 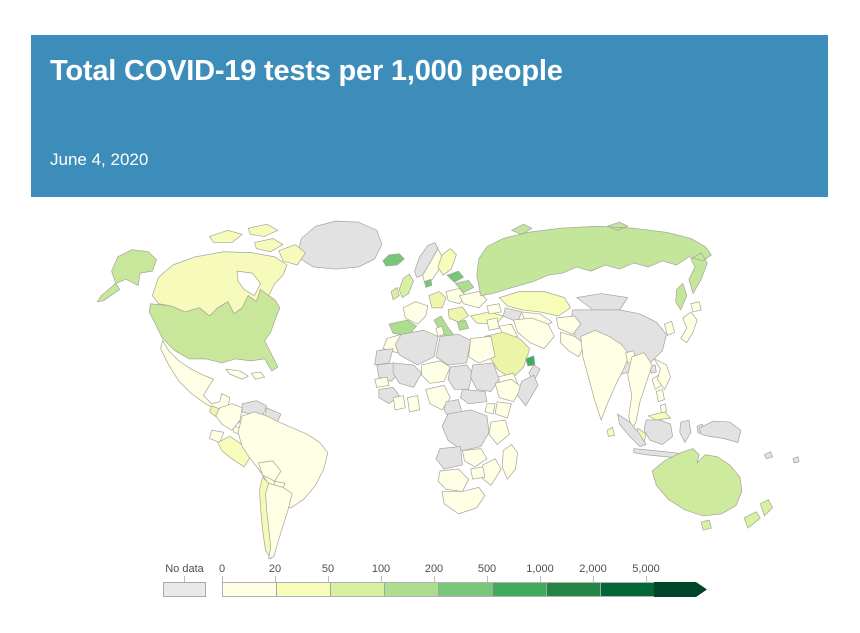 What do you see at coordinates (413, 404) in the screenshot?
I see `region-ghana` at bounding box center [413, 404].